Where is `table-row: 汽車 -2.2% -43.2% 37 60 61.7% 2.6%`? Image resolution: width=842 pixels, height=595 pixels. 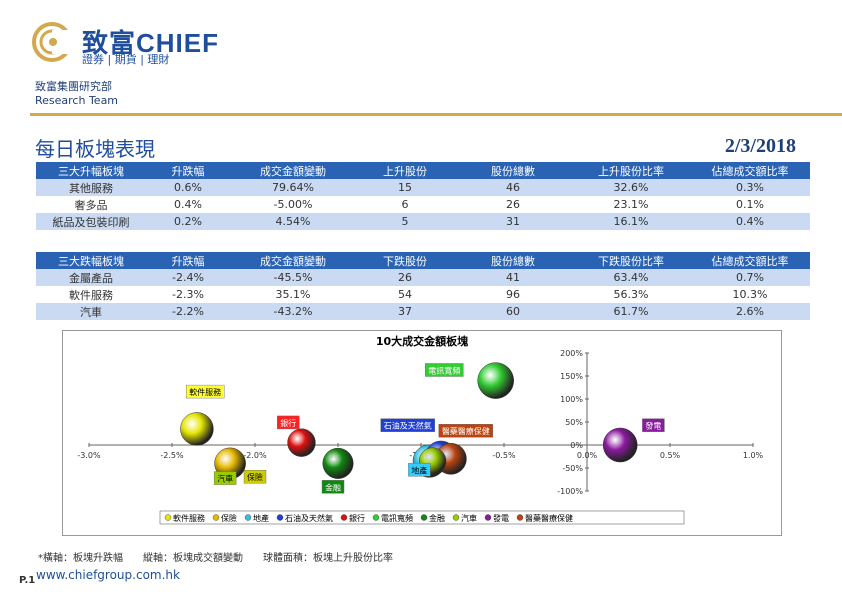 table-row: 汽車 -2.2% -43.2% 37 60 61.7% 2.6% is located at coordinates (423, 311).